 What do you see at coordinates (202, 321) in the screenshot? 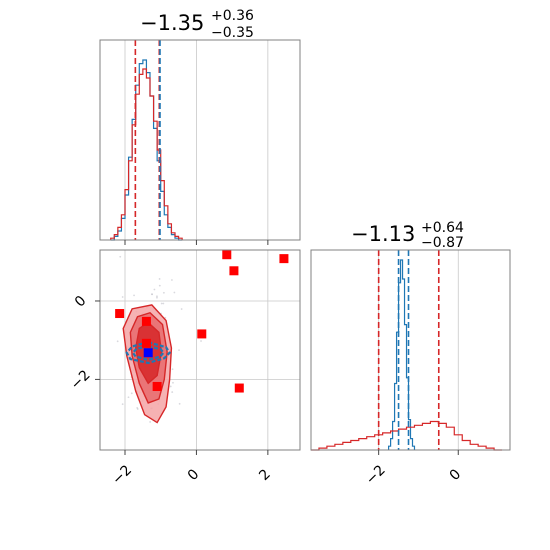
I see `markers` at bounding box center [202, 321].